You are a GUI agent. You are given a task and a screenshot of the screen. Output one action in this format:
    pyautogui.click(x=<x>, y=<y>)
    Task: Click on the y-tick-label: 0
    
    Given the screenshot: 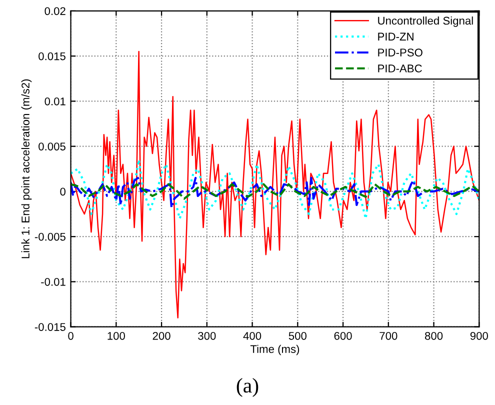 What is the action you would take?
    pyautogui.click(x=63, y=192)
    